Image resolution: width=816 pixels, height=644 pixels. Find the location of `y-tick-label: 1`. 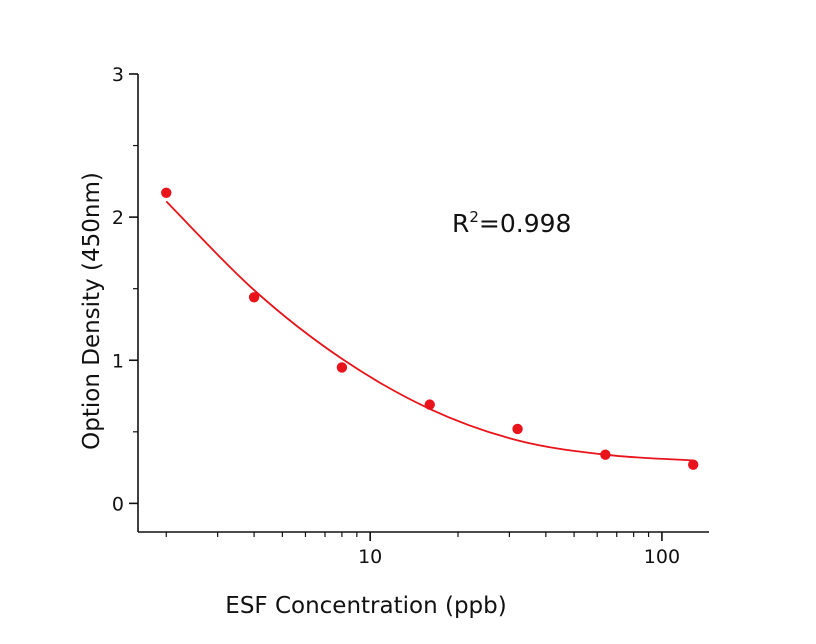

y-tick-label: 1 is located at coordinates (118, 361).